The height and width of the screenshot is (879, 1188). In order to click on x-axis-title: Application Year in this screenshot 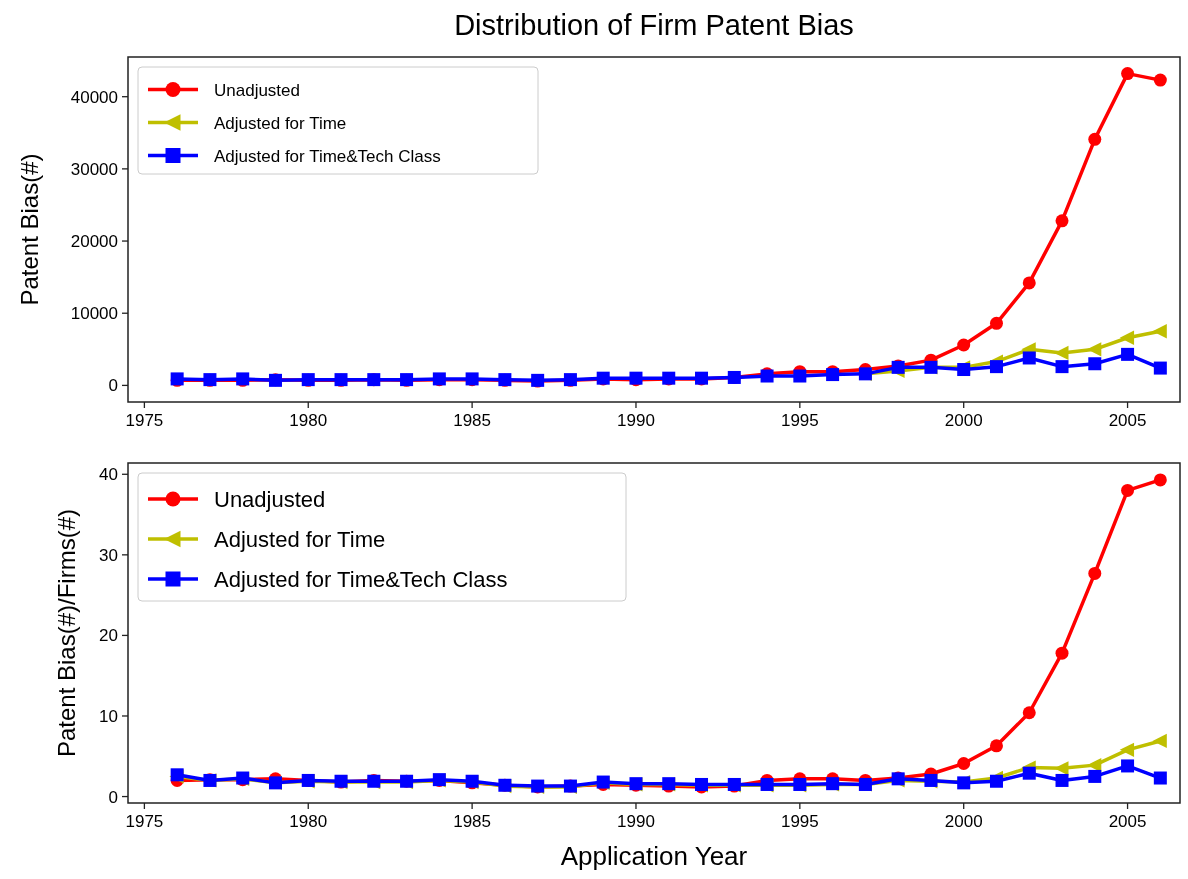, I will do `click(654, 856)`.